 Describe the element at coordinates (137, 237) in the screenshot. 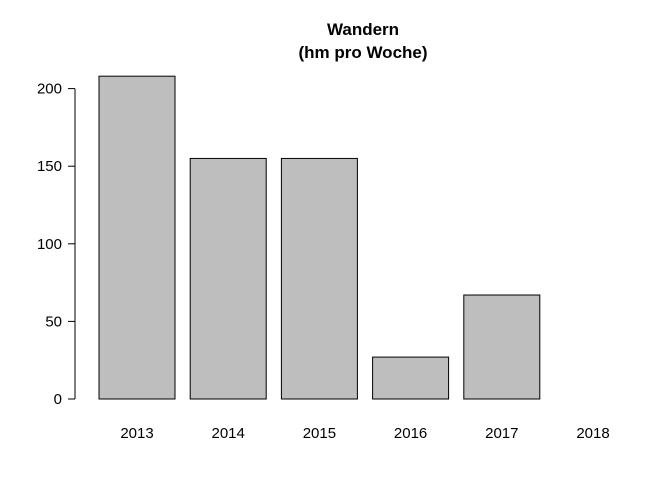

I see `bar-2013` at that location.